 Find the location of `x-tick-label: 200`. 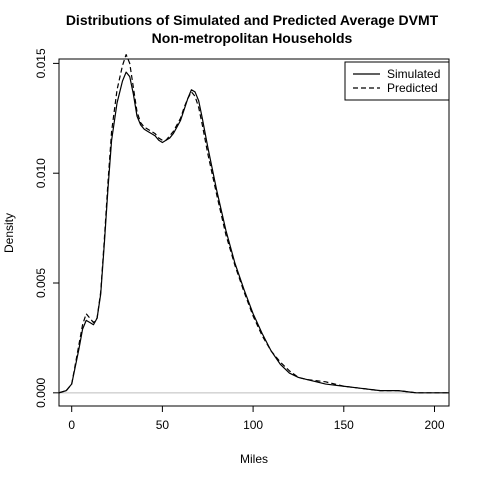

x-tick-label: 200 is located at coordinates (434, 425).